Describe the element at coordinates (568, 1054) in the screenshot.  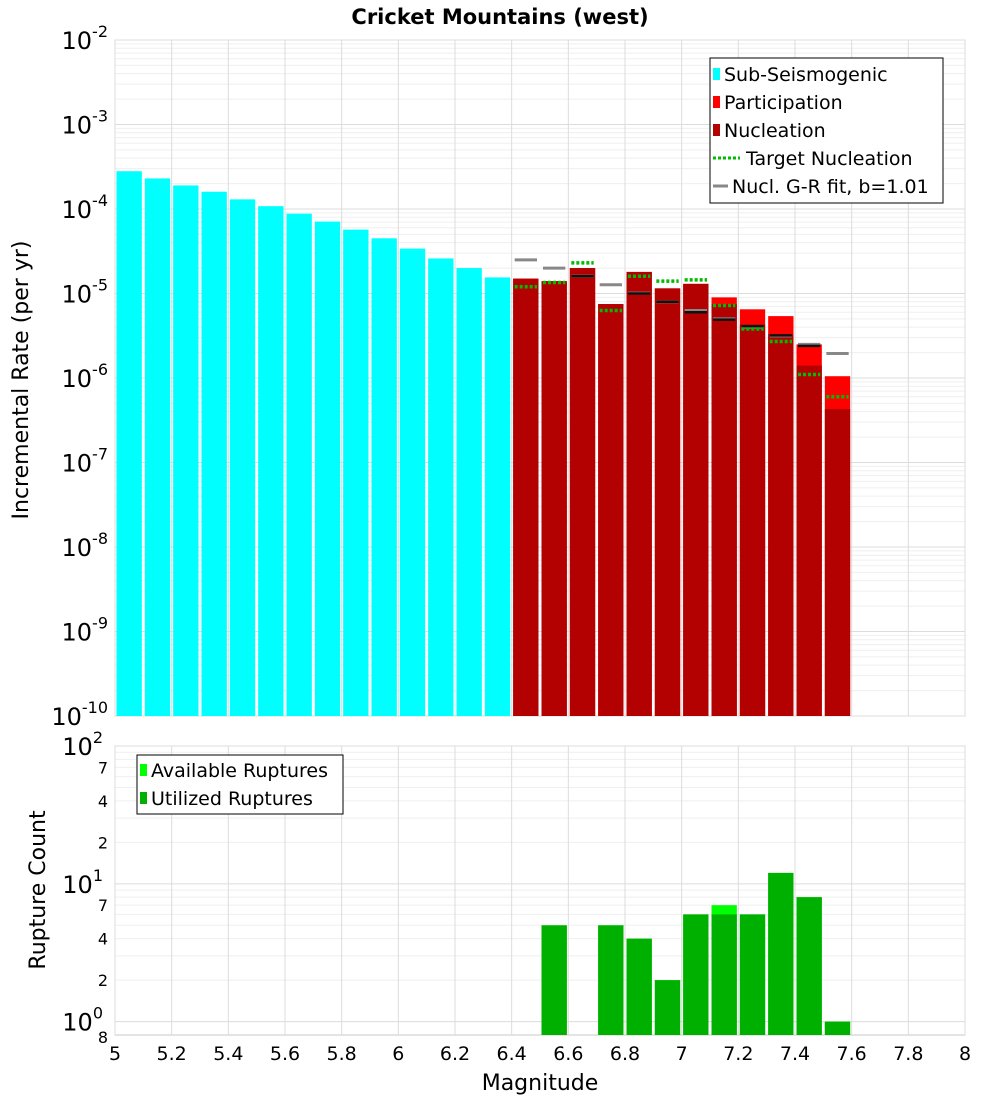
I see `x-tick-label: 6.6` at that location.